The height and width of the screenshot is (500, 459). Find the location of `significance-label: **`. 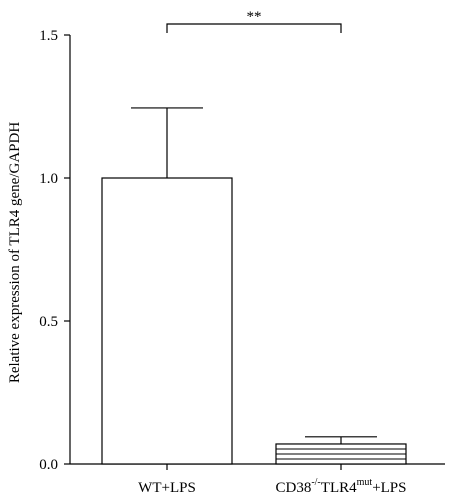

significance-label: ** is located at coordinates (254, 17).